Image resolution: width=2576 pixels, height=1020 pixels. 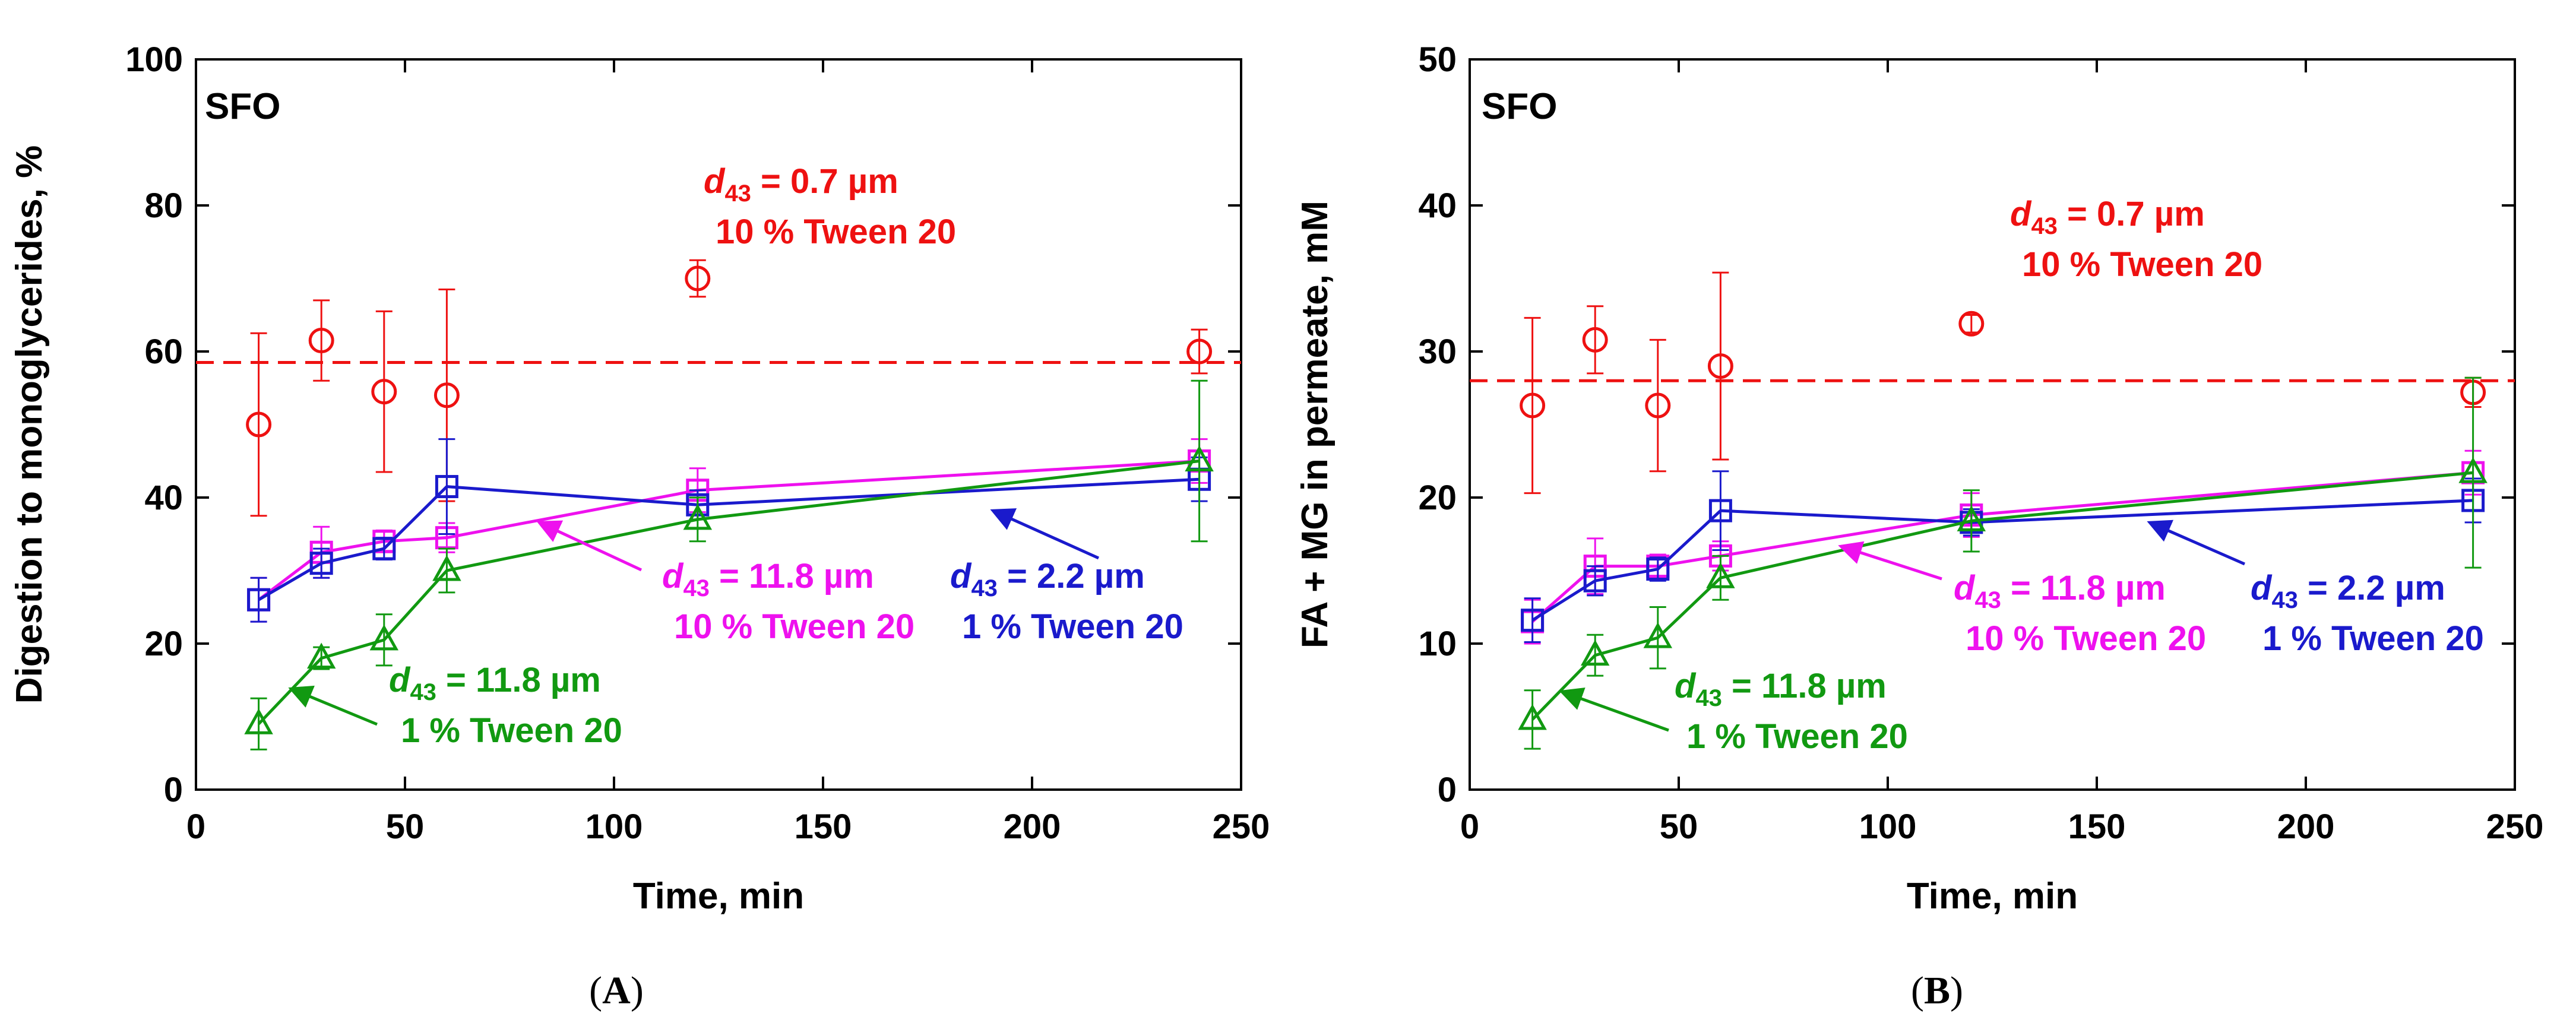 I want to click on annotation-blue: d43 = 2.2 µm 1 % Tween 20, so click(x=2315, y=588).